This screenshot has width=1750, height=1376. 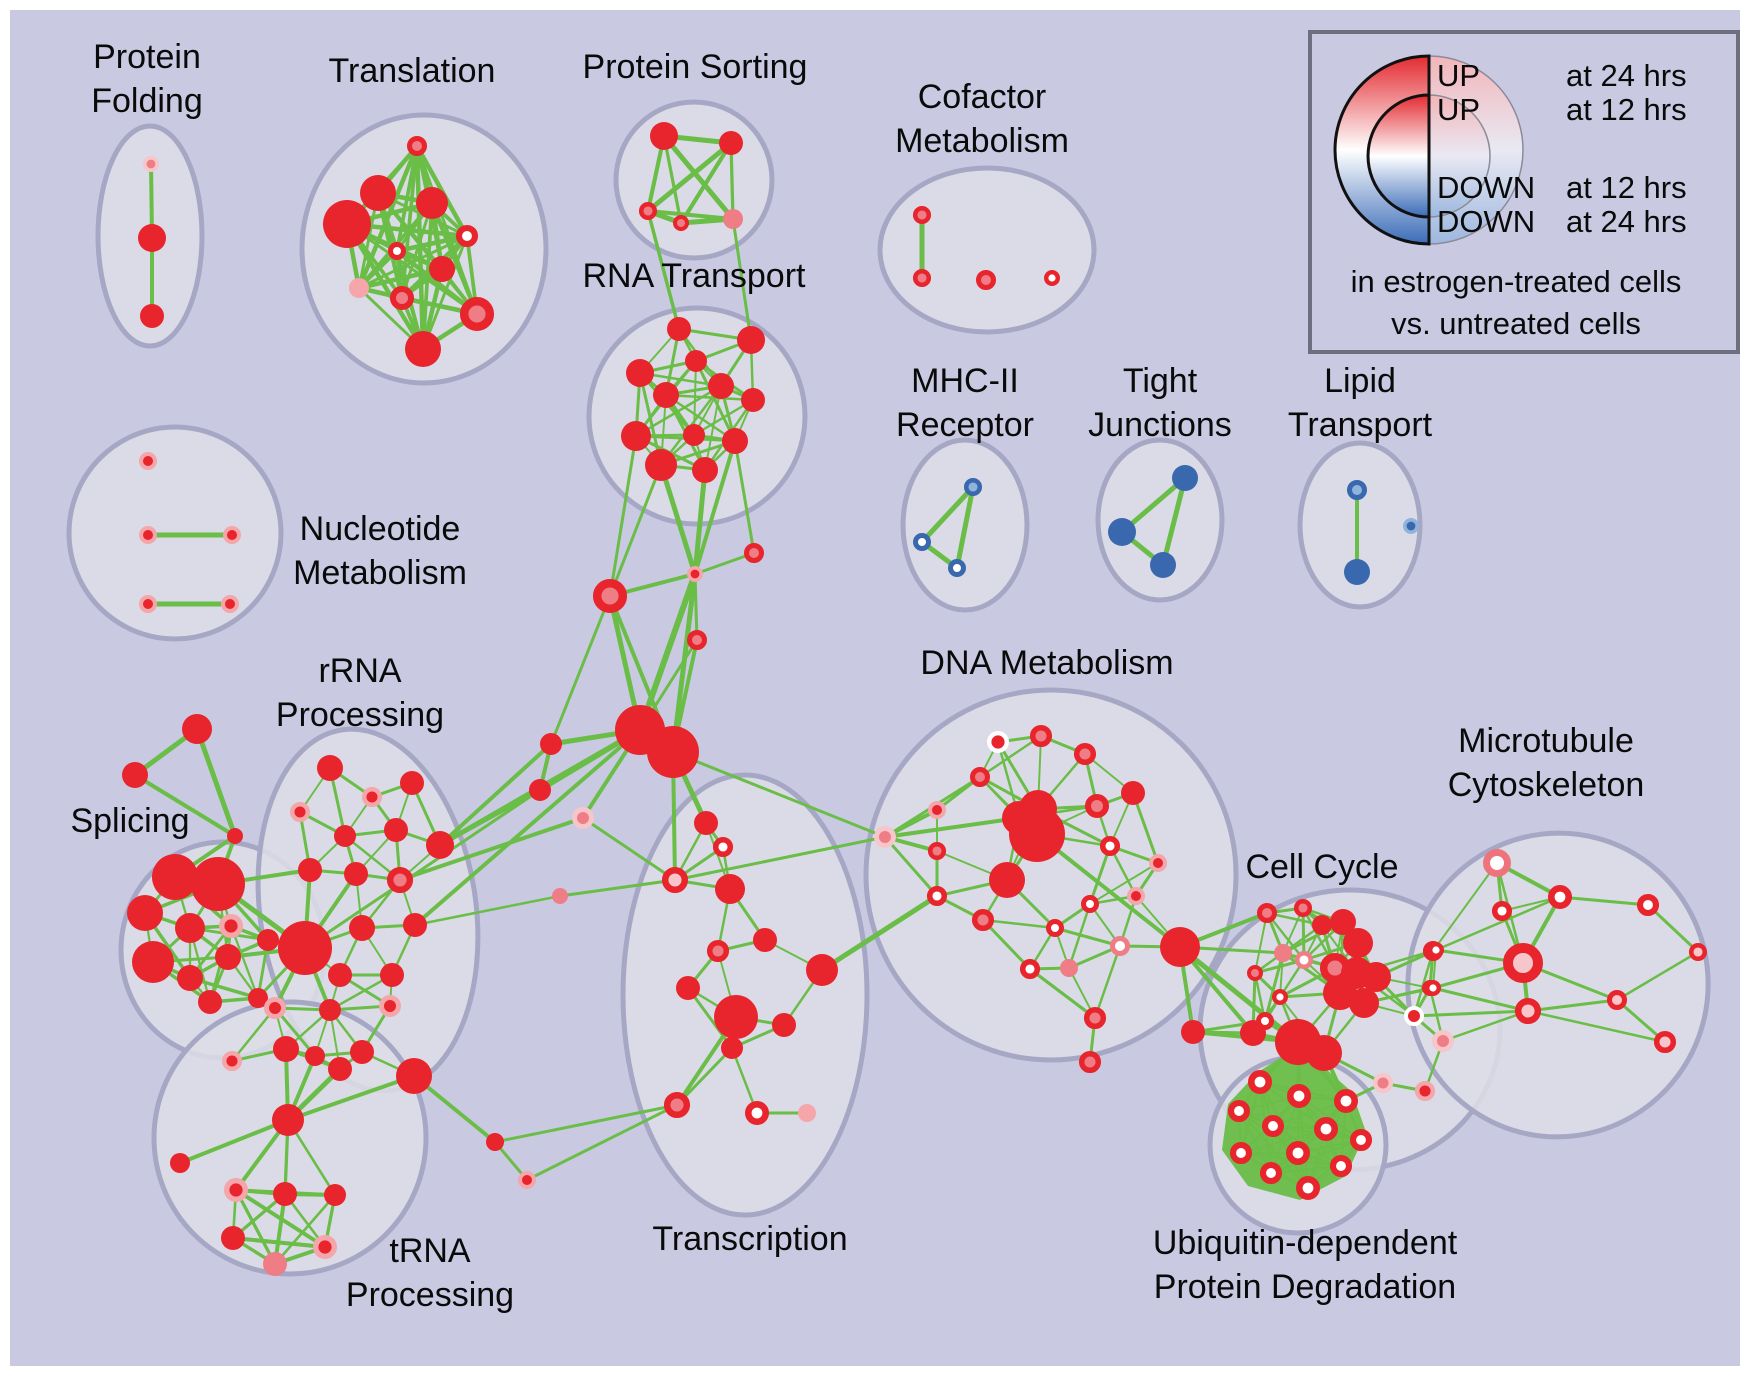 I want to click on edge-tx, so click(x=704, y=1076).